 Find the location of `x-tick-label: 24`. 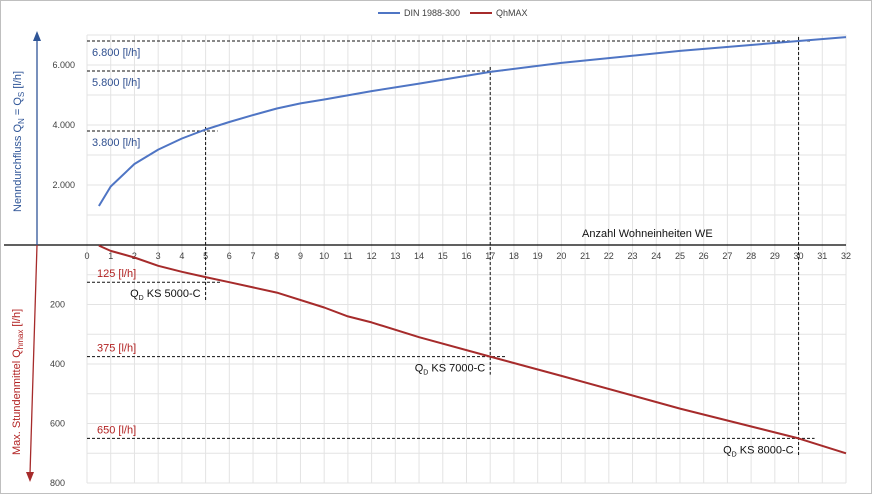

x-tick-label: 24 is located at coordinates (656, 256).